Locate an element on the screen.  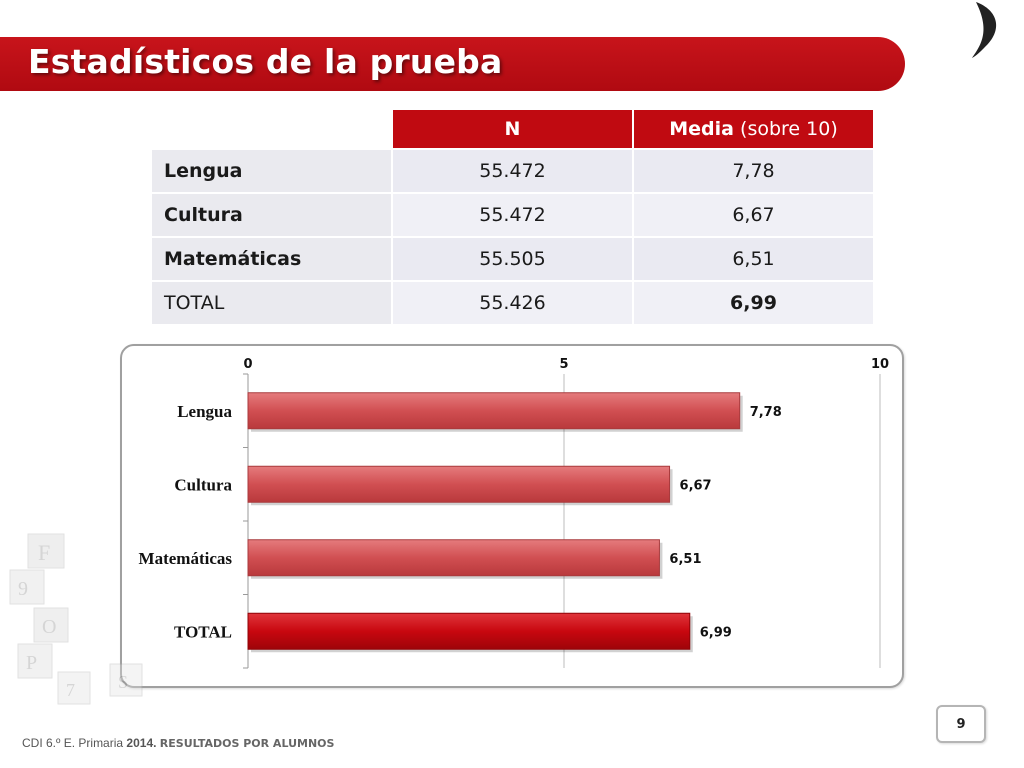
cell-media: 6,99 is located at coordinates (754, 303).